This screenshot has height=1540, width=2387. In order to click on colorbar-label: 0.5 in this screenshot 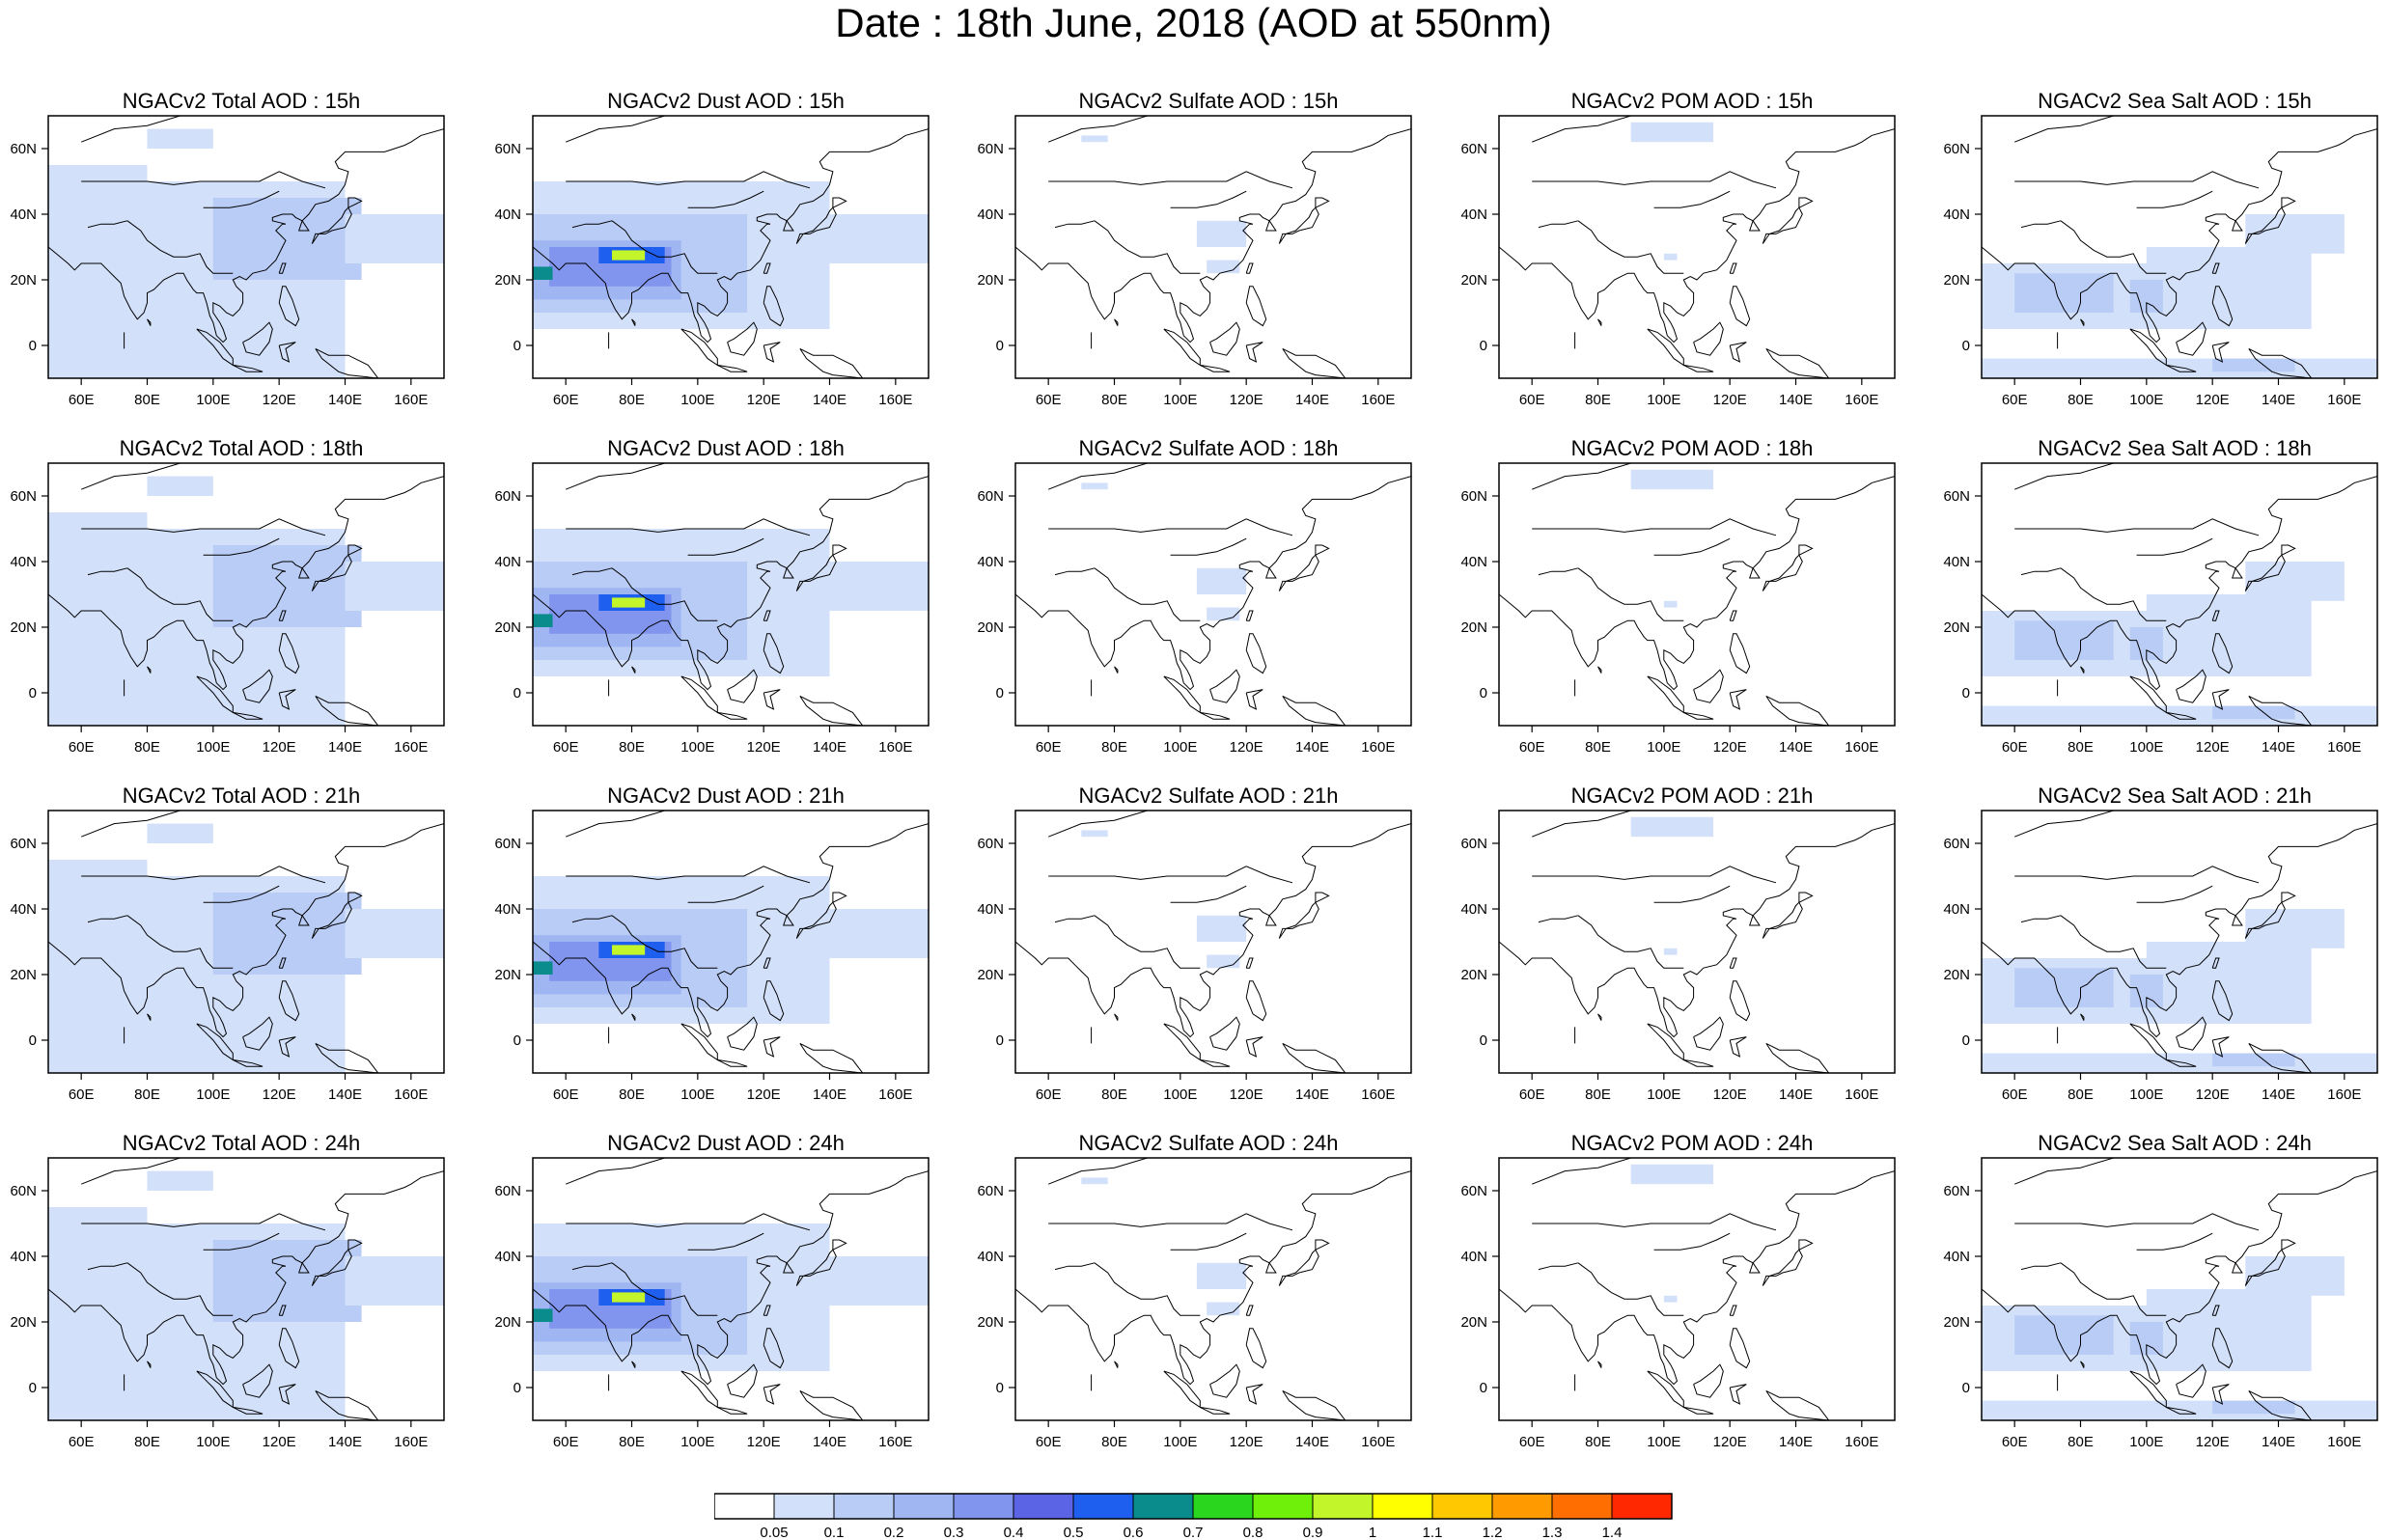, I will do `click(1074, 1532)`.